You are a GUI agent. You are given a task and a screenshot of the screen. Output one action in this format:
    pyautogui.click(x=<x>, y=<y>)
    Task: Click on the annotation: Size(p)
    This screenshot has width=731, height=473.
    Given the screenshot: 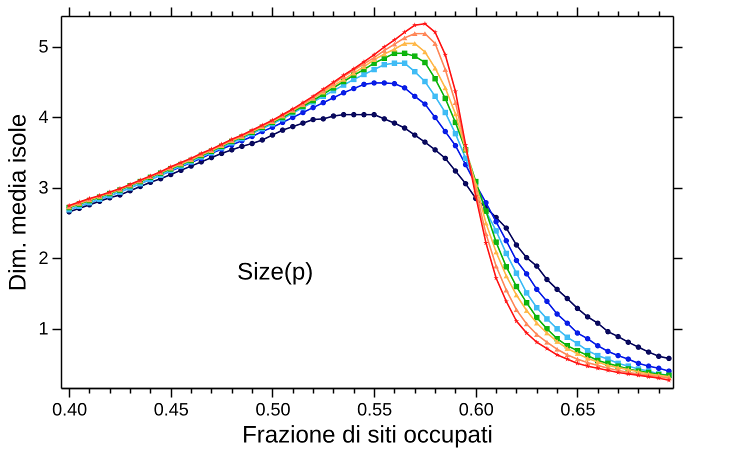 What is the action you would take?
    pyautogui.click(x=275, y=272)
    